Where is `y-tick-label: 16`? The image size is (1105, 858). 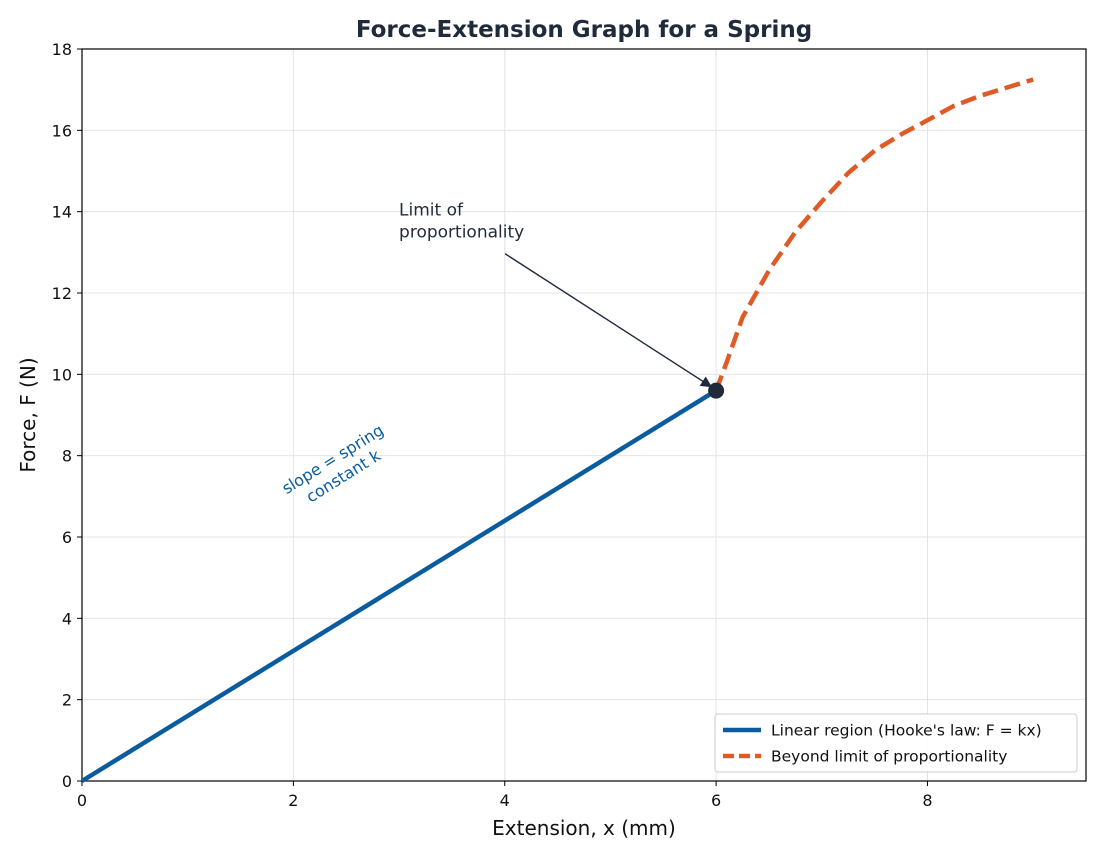 y-tick-label: 16 is located at coordinates (62, 130).